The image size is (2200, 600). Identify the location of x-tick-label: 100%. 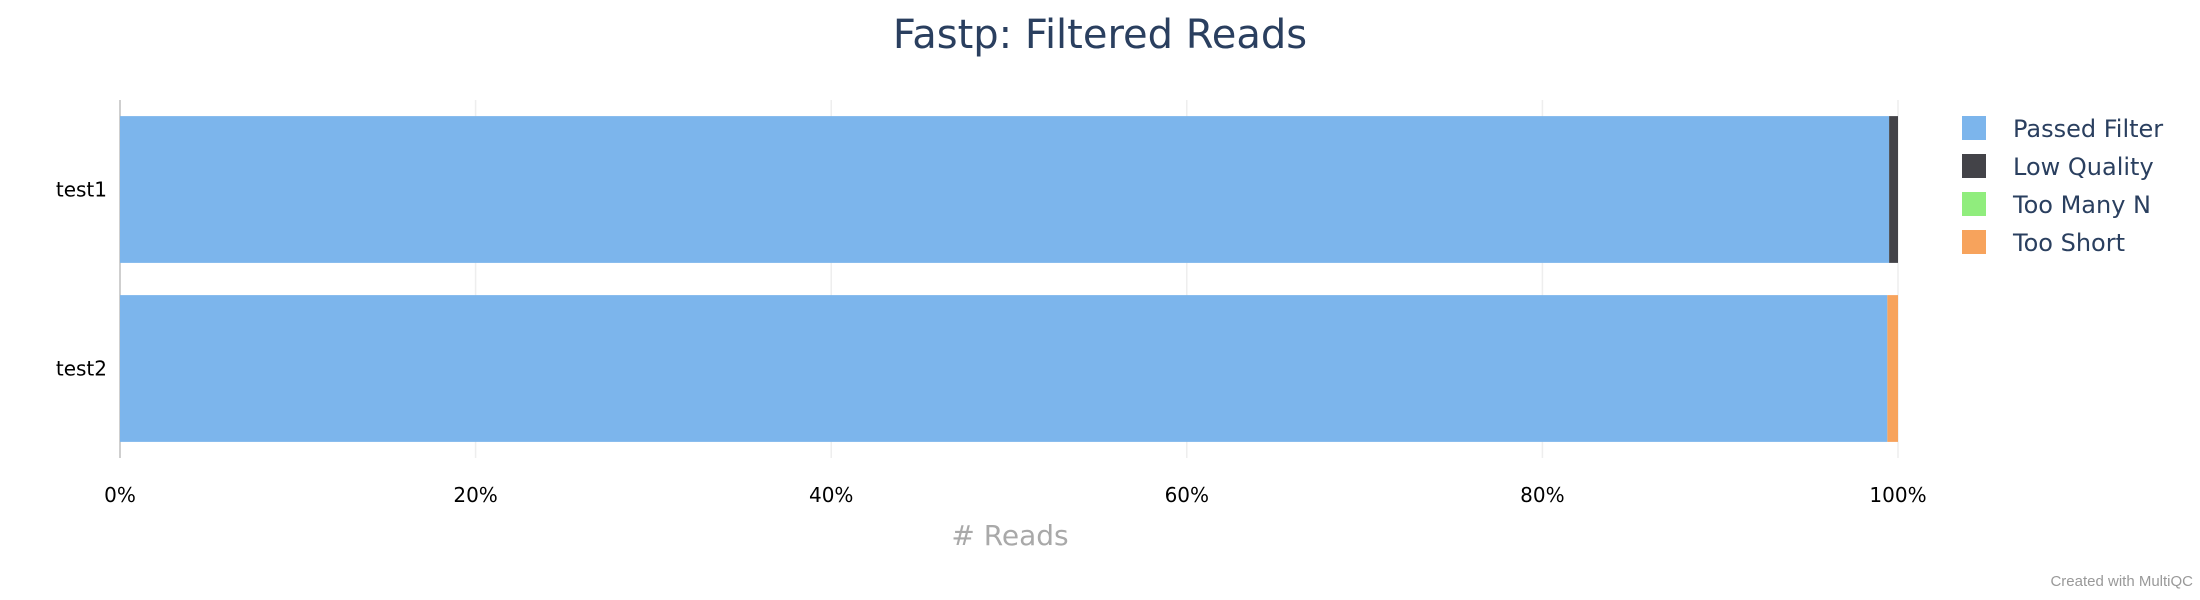
(1897, 495).